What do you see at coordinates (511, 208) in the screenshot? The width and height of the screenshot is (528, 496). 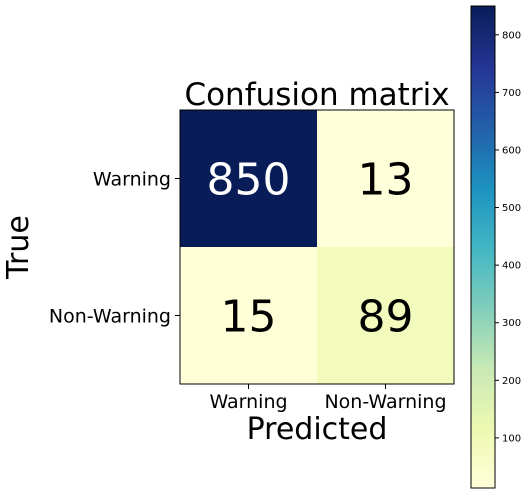 I see `colorbar-tick-label: 500` at bounding box center [511, 208].